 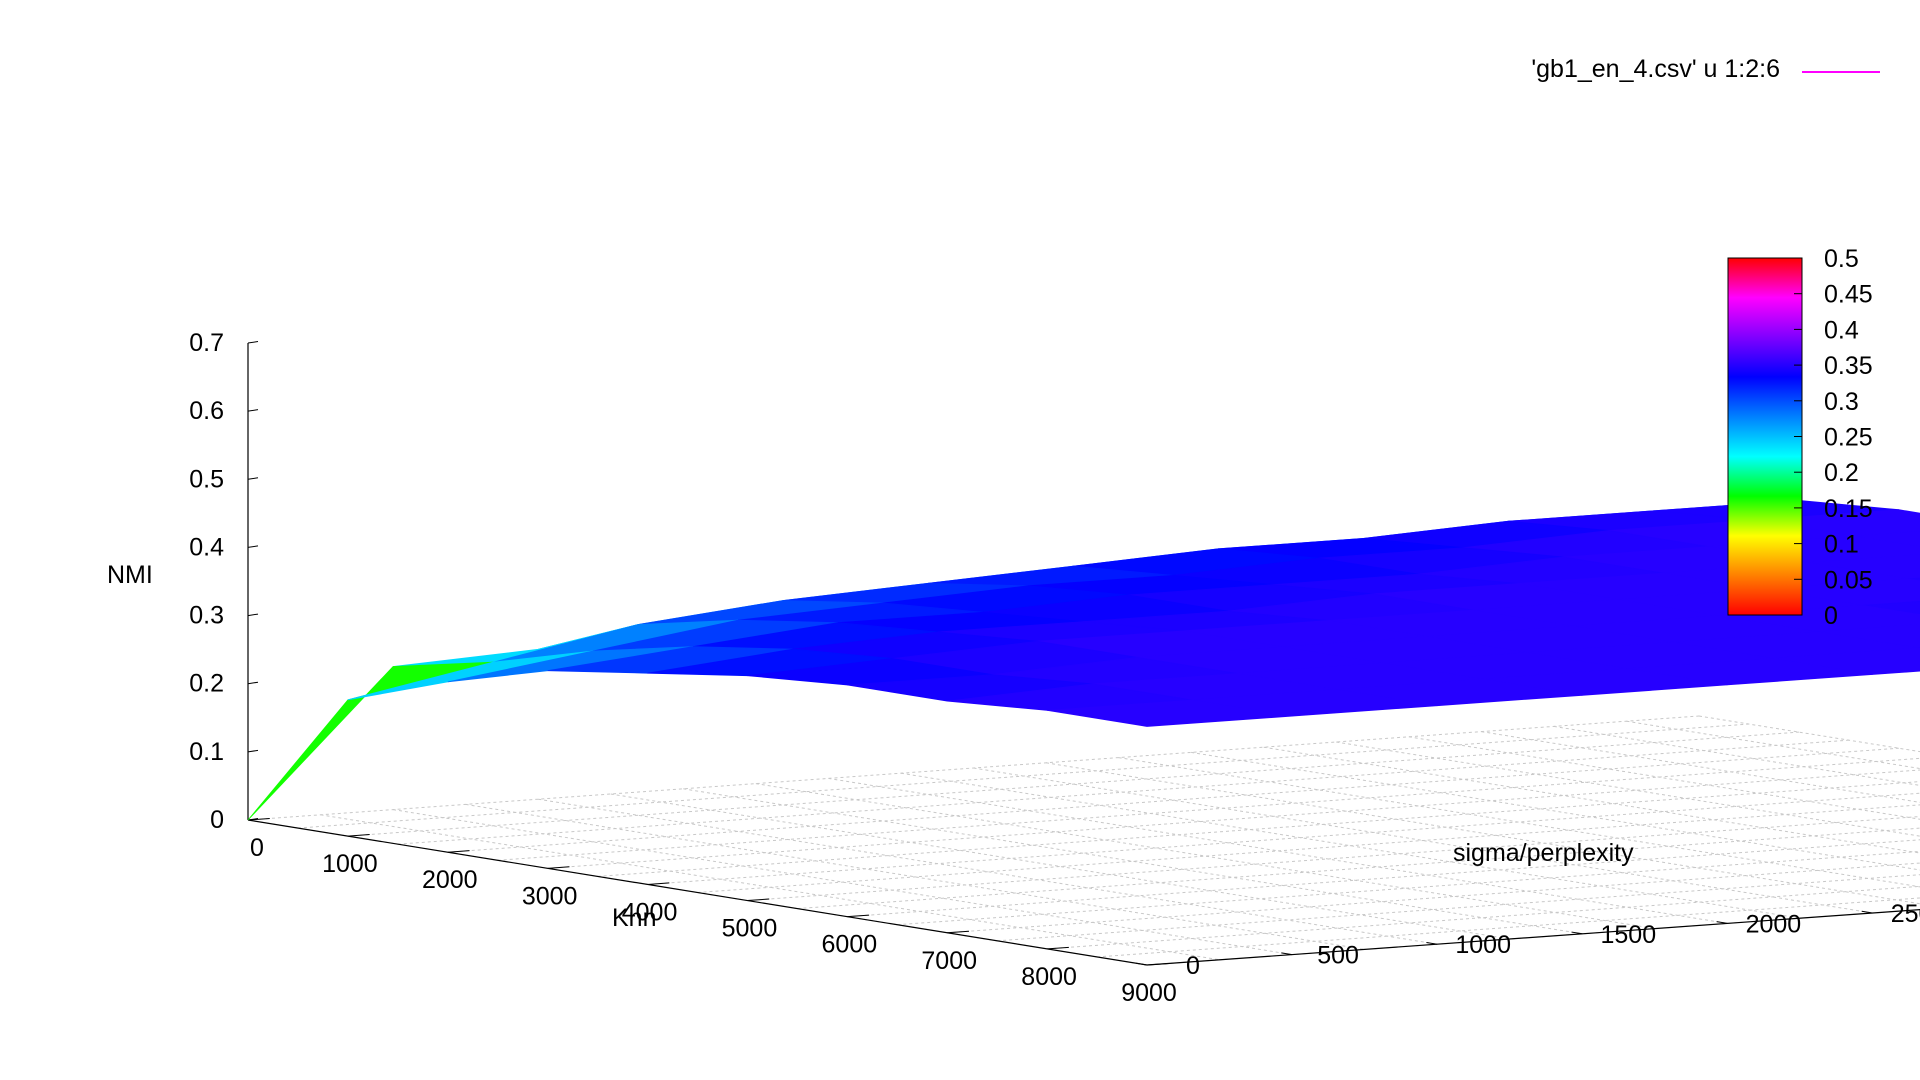 What do you see at coordinates (1193, 966) in the screenshot?
I see `y-tick-label: 0` at bounding box center [1193, 966].